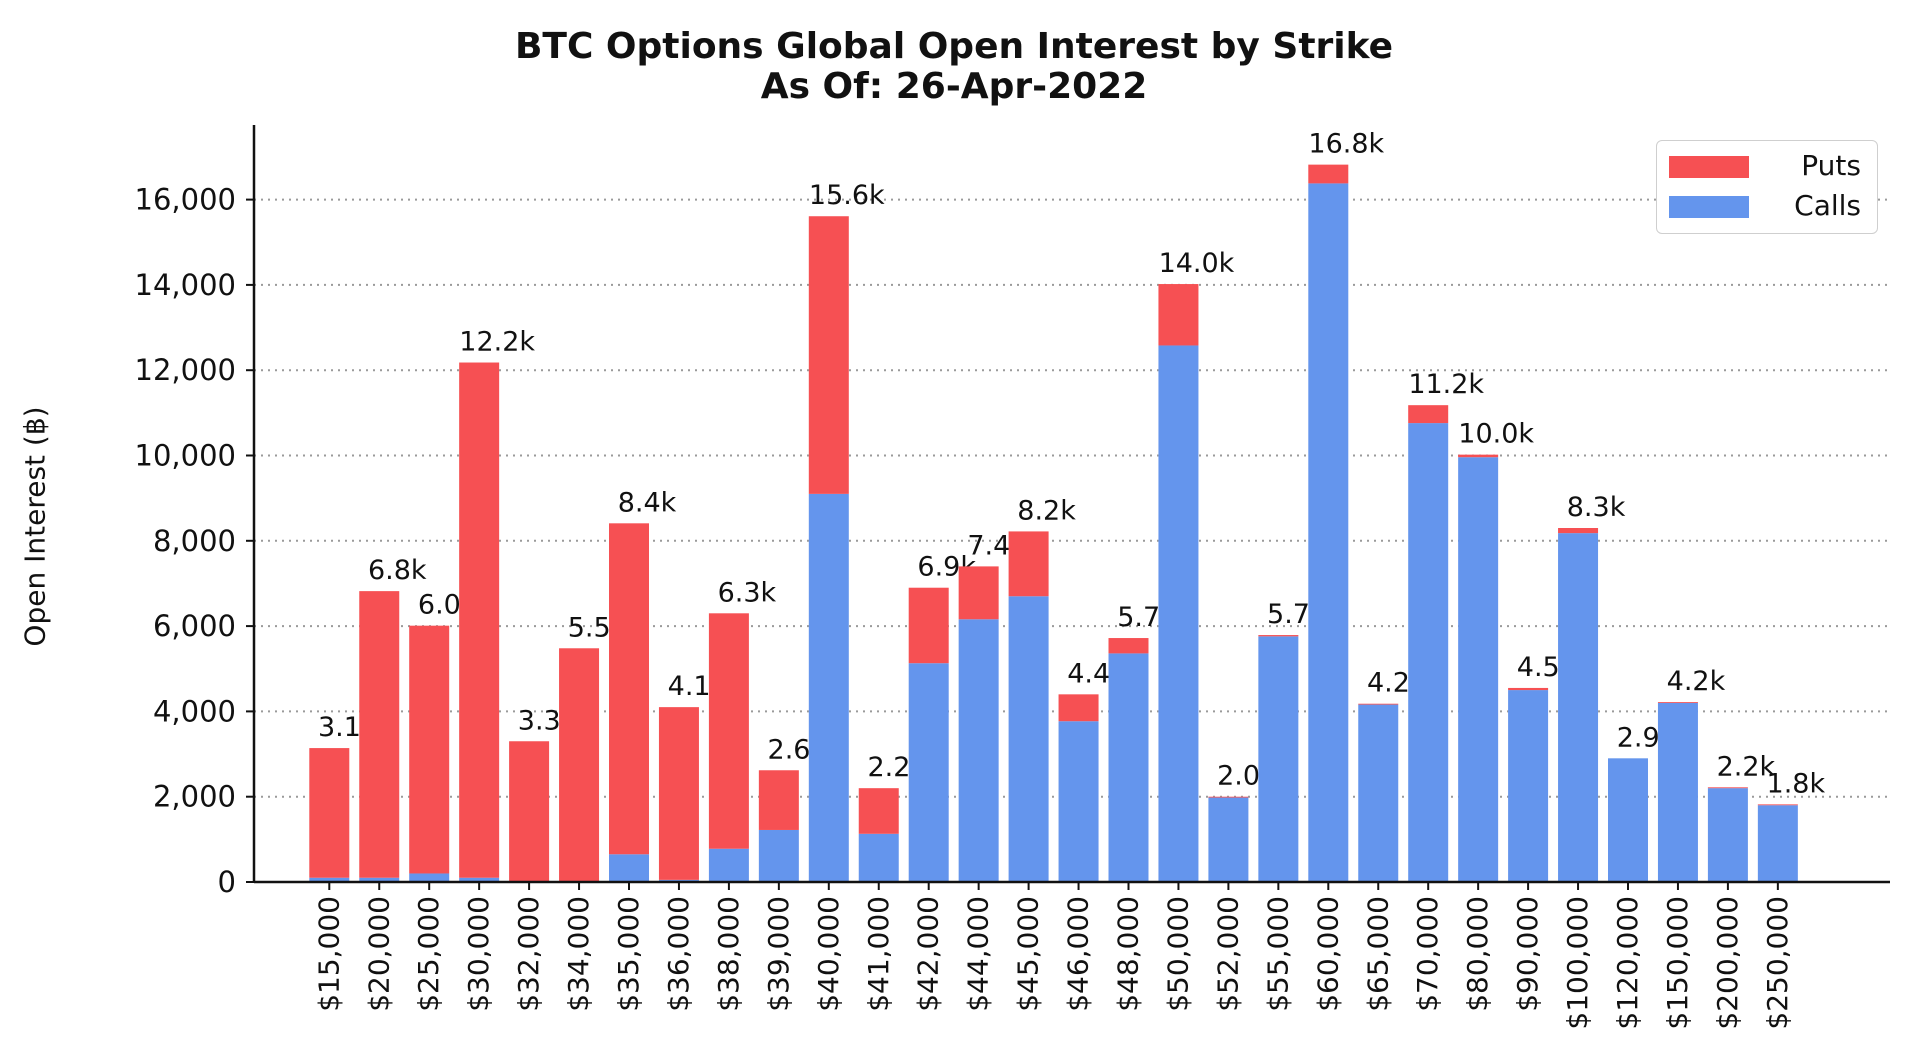  Describe the element at coordinates (194, 541) in the screenshot. I see `y-tick-label: 8,000` at that location.